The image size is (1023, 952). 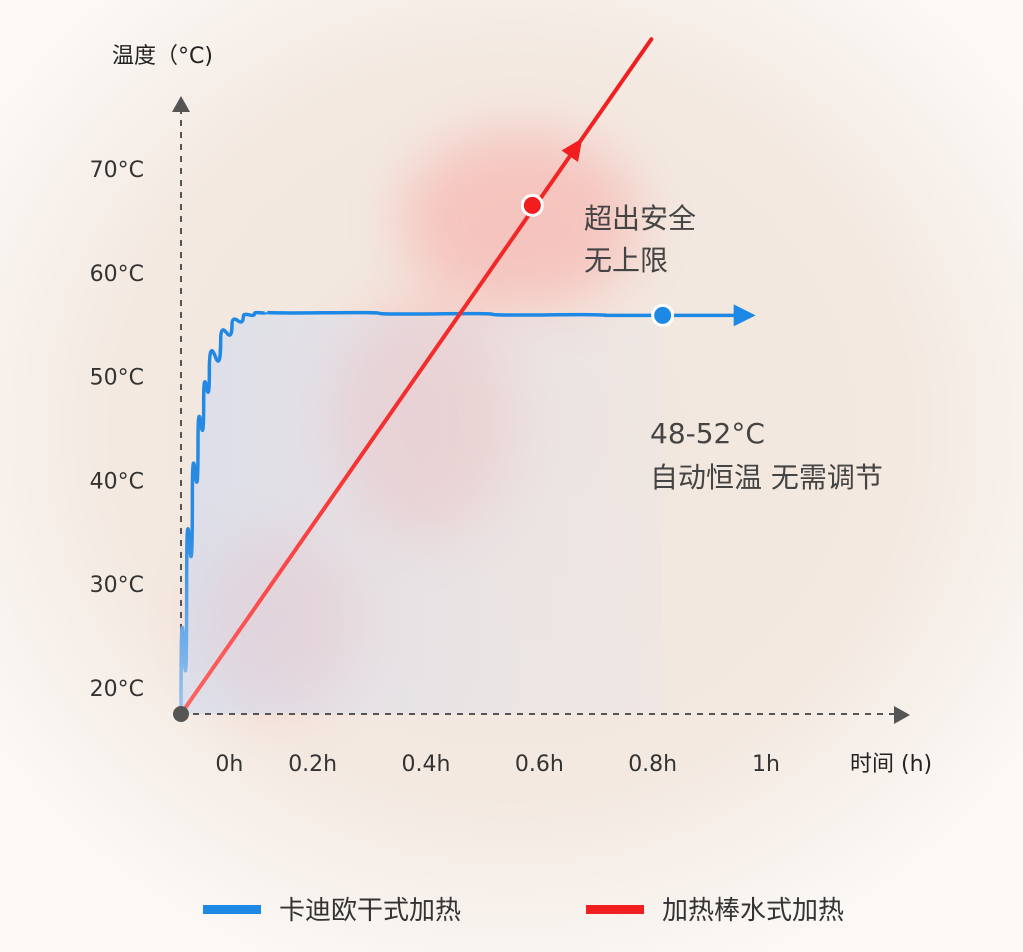 I want to click on y-tick-label: 50°C, so click(x=117, y=378).